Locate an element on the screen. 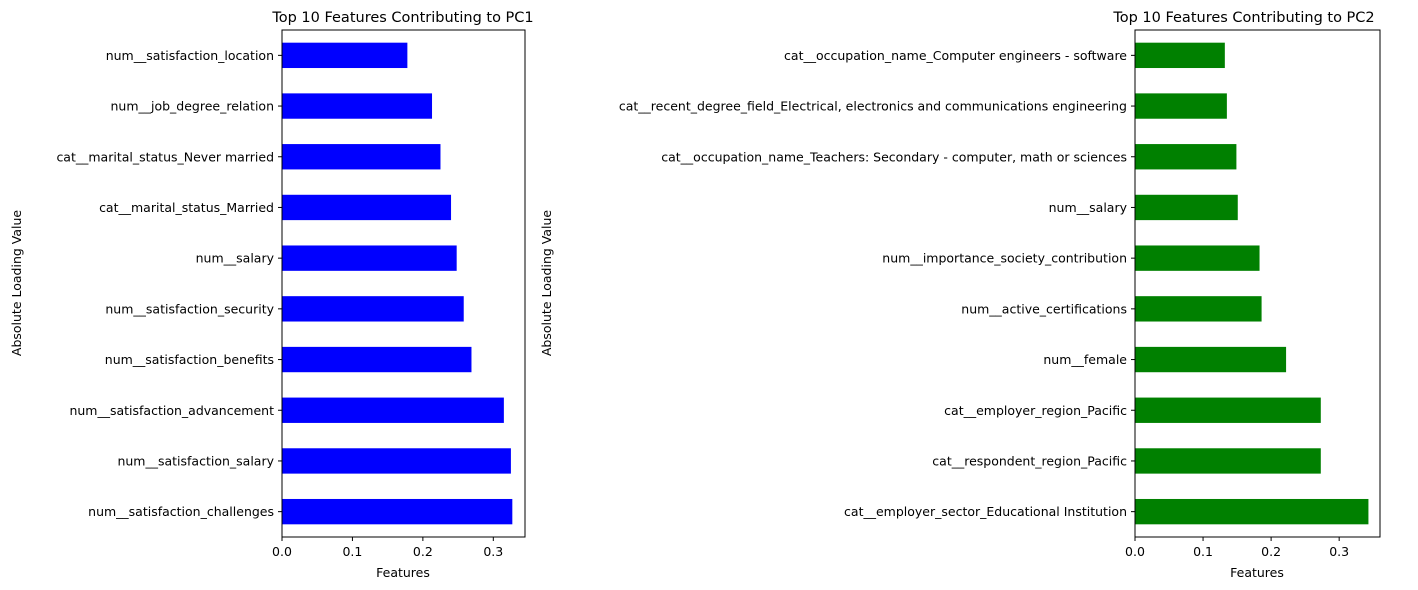  chart-pc2-category-label: cat__respondent_region_Pacific is located at coordinates (1029, 460).